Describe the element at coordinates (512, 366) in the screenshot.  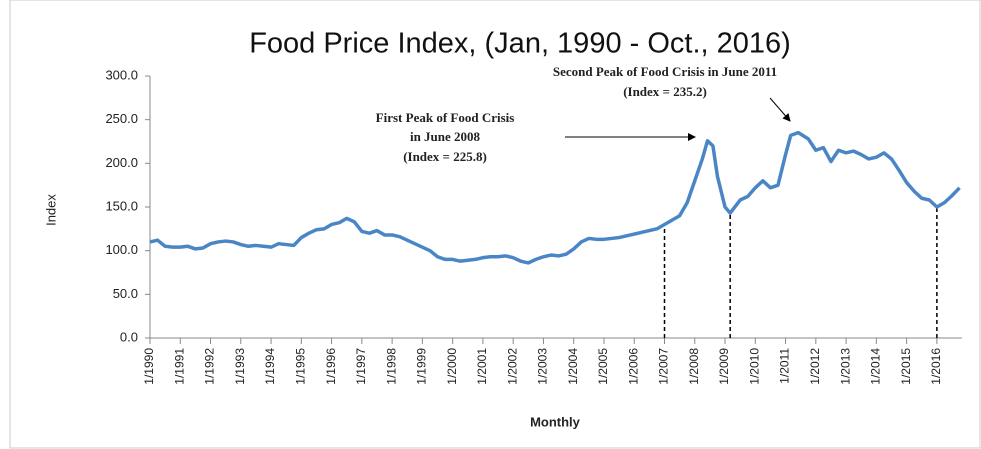
I see `x-tick-label: 1/2002` at that location.